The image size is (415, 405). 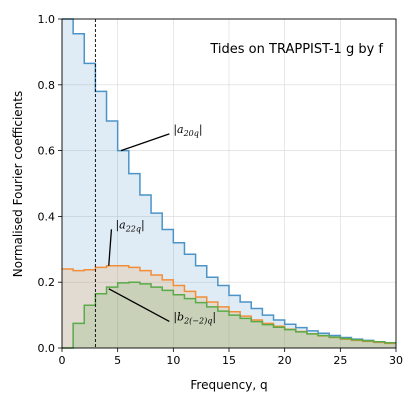 I want to click on annotation-2-label: |b2(−2)q|, so click(x=194, y=317).